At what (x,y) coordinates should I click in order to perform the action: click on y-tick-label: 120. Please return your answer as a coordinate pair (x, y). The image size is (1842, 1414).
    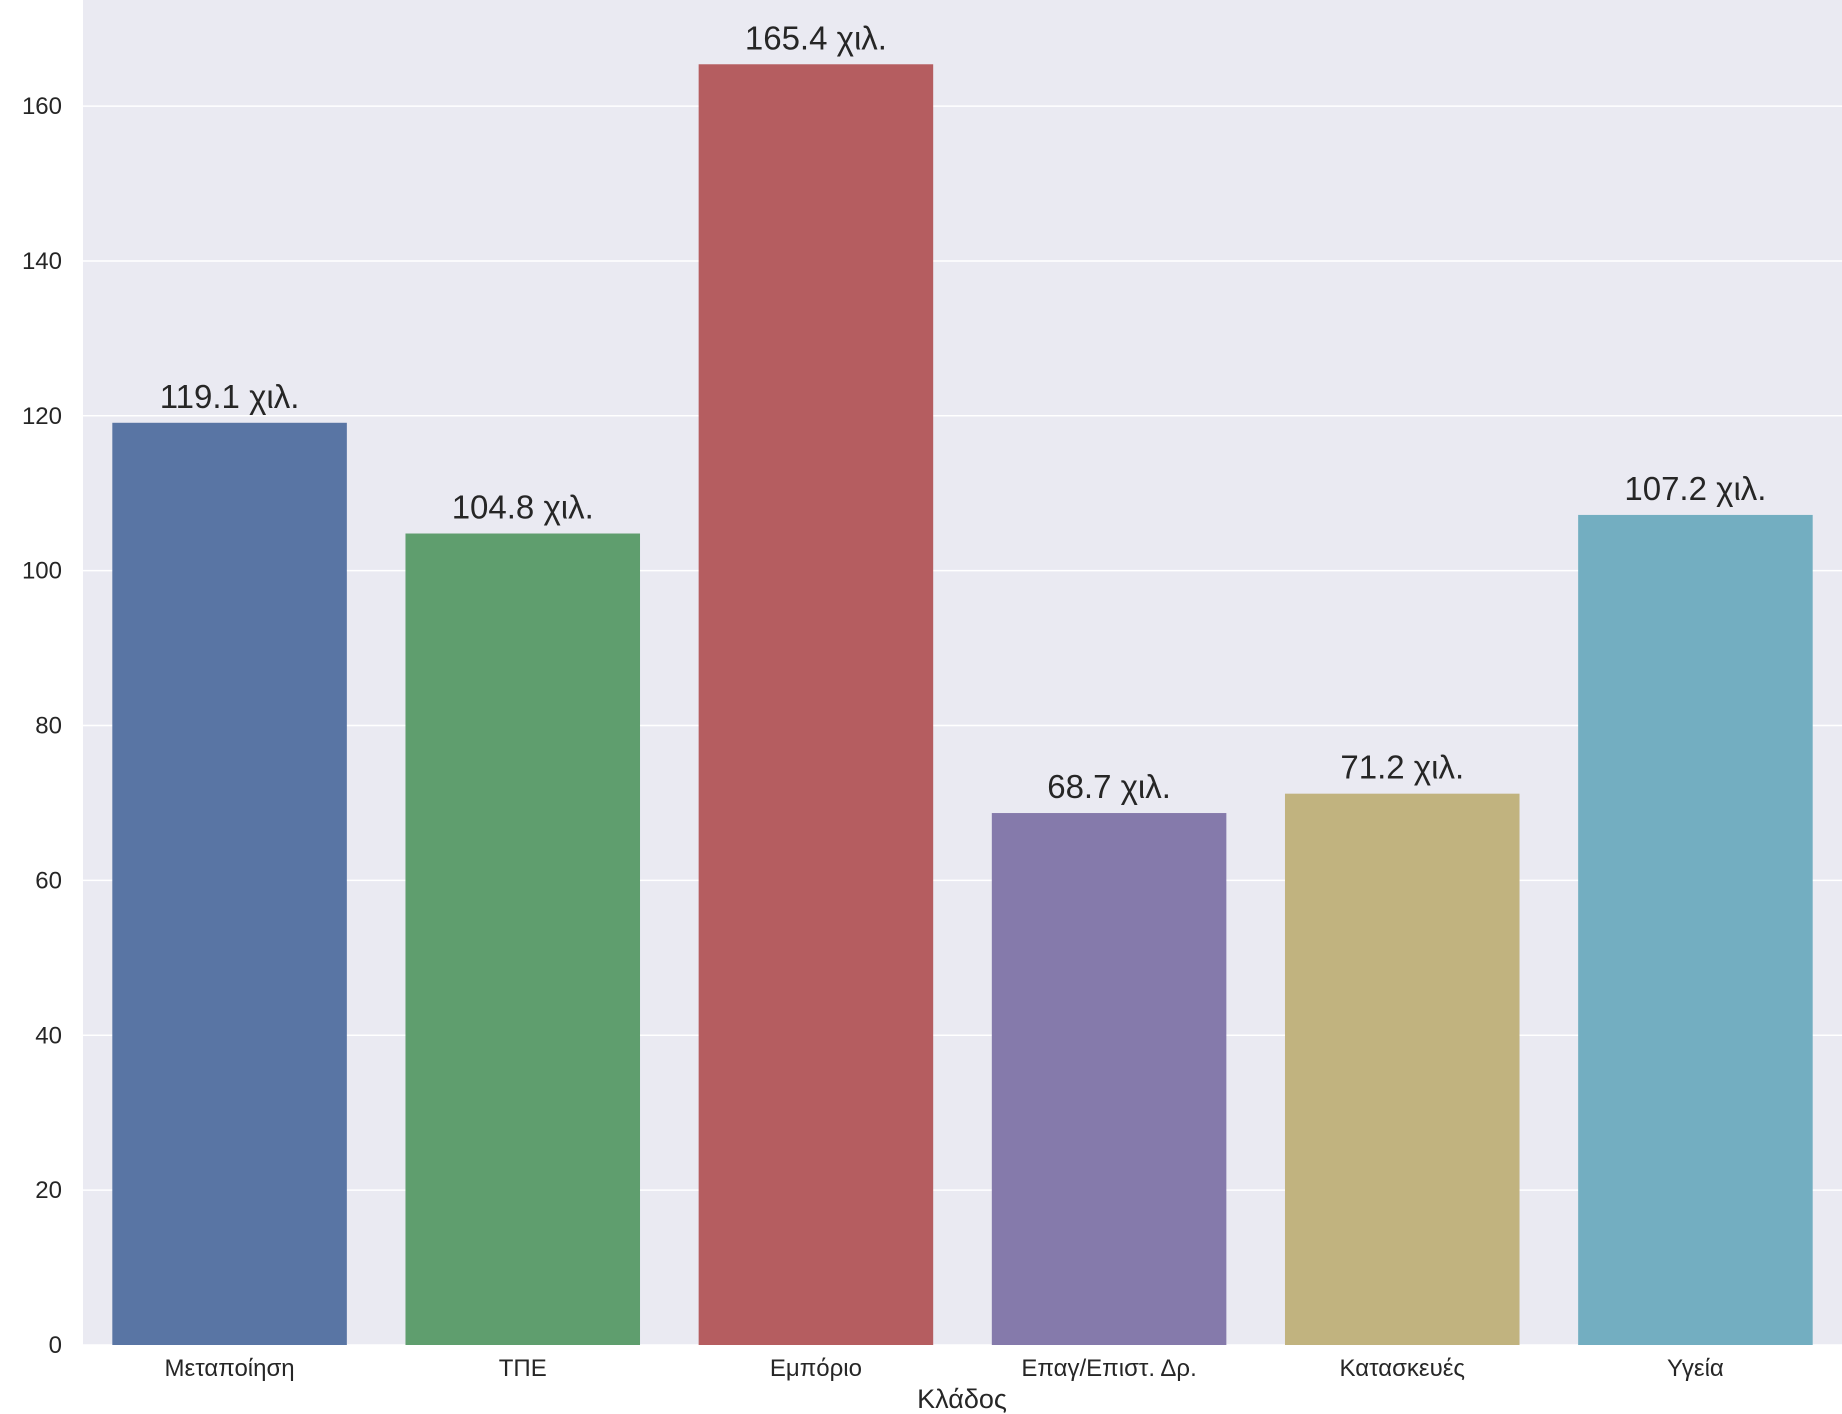
    Looking at the image, I should click on (42, 416).